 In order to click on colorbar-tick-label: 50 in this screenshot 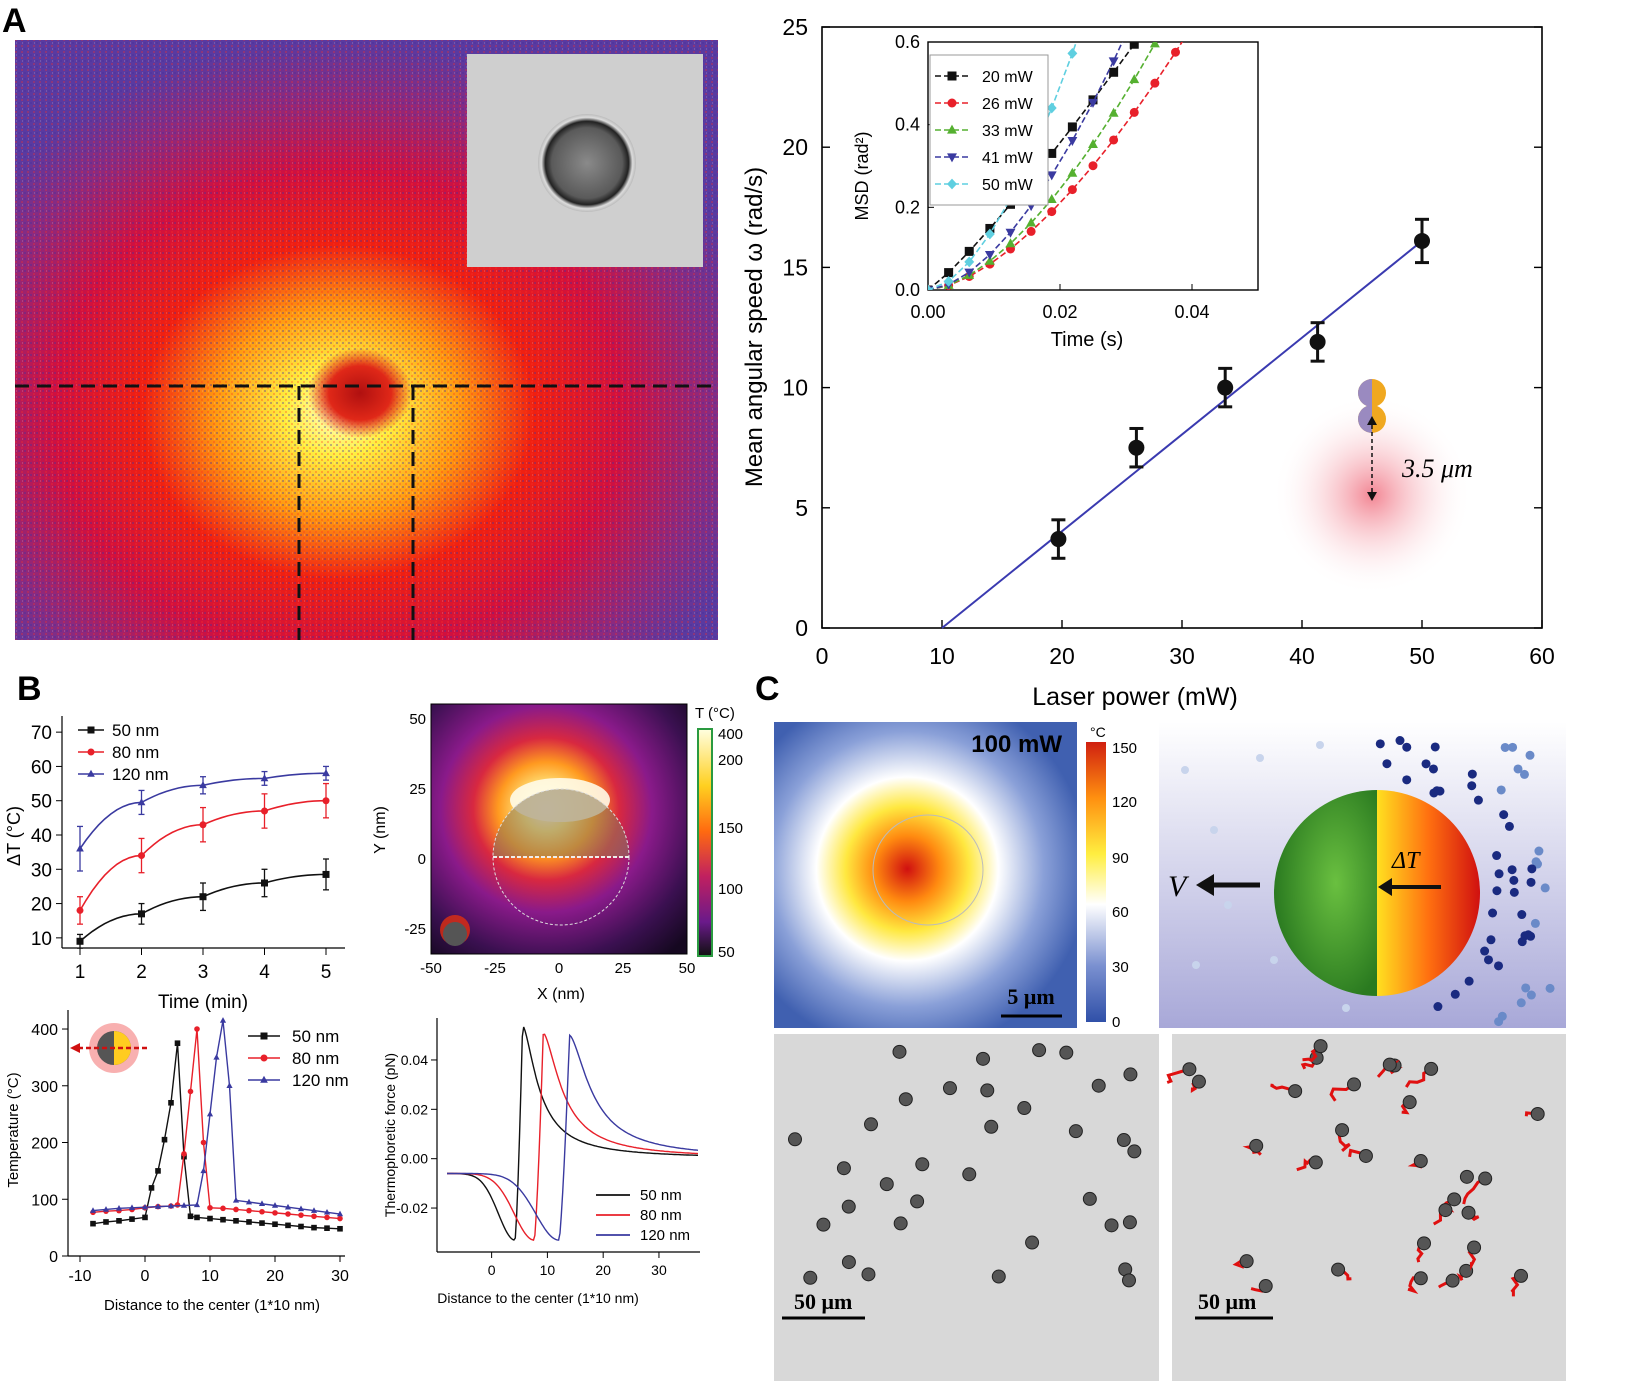, I will do `click(726, 952)`.